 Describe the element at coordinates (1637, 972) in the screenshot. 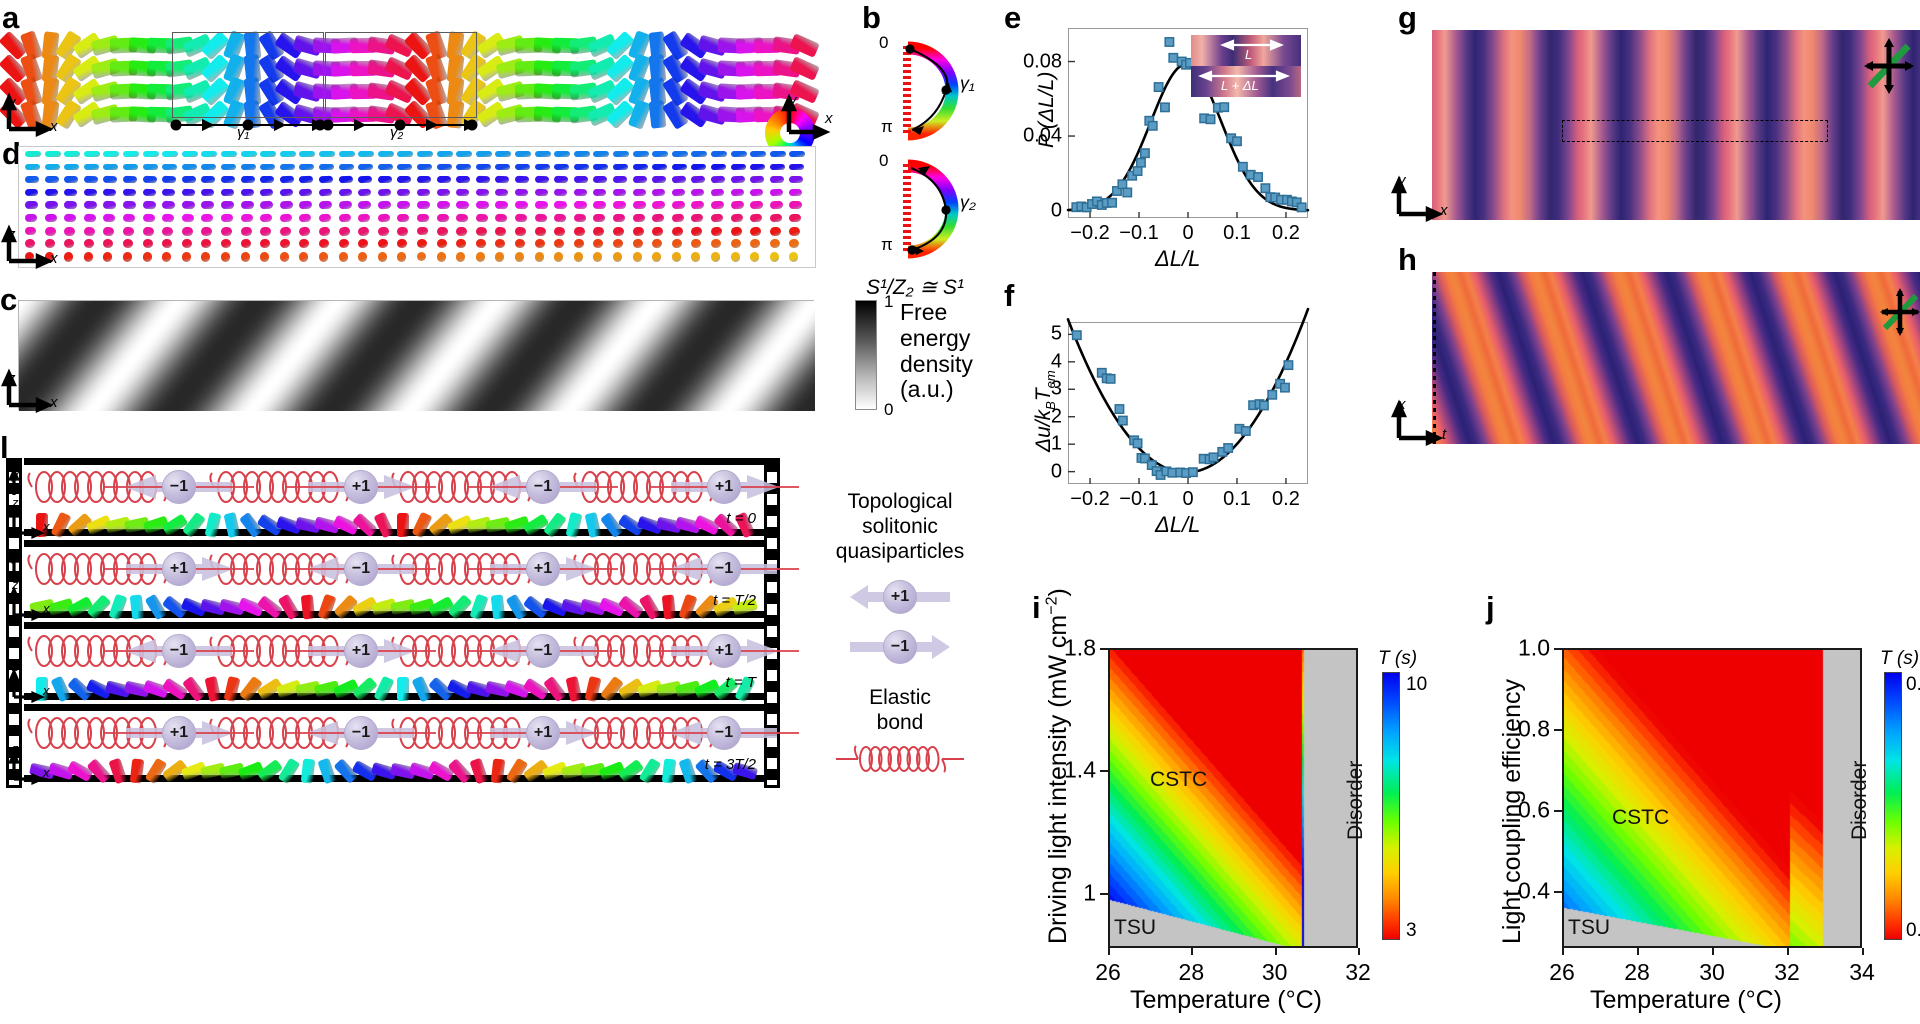

I see `x-tick-label: 28` at that location.